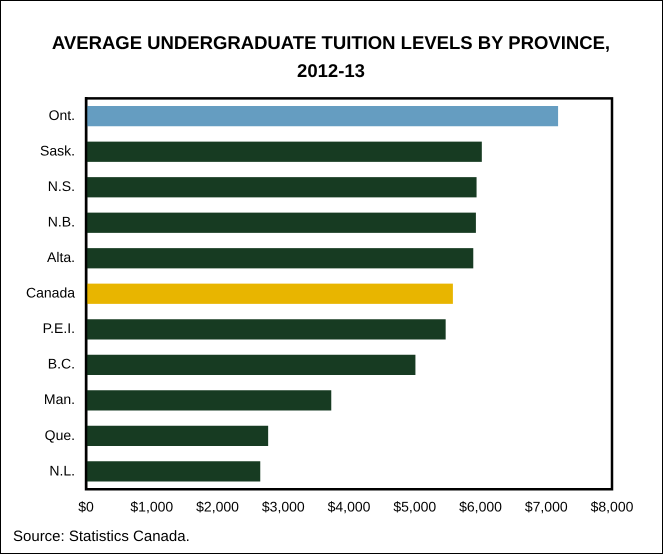 Image resolution: width=663 pixels, height=554 pixels. What do you see at coordinates (59, 328) in the screenshot?
I see `y-tick-label: P.E.I.` at bounding box center [59, 328].